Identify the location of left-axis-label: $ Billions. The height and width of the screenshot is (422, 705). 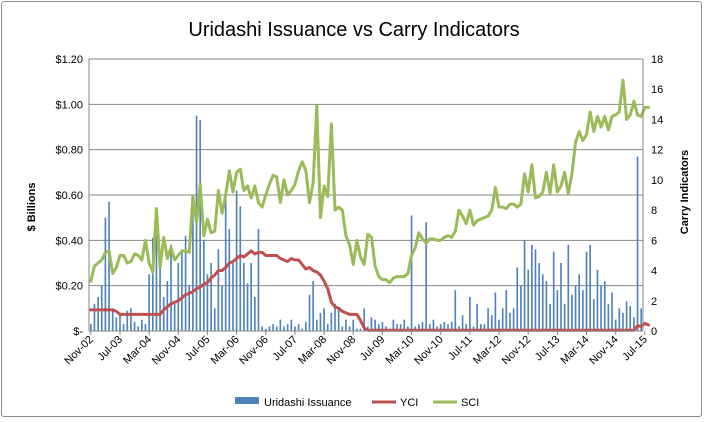
(32, 207).